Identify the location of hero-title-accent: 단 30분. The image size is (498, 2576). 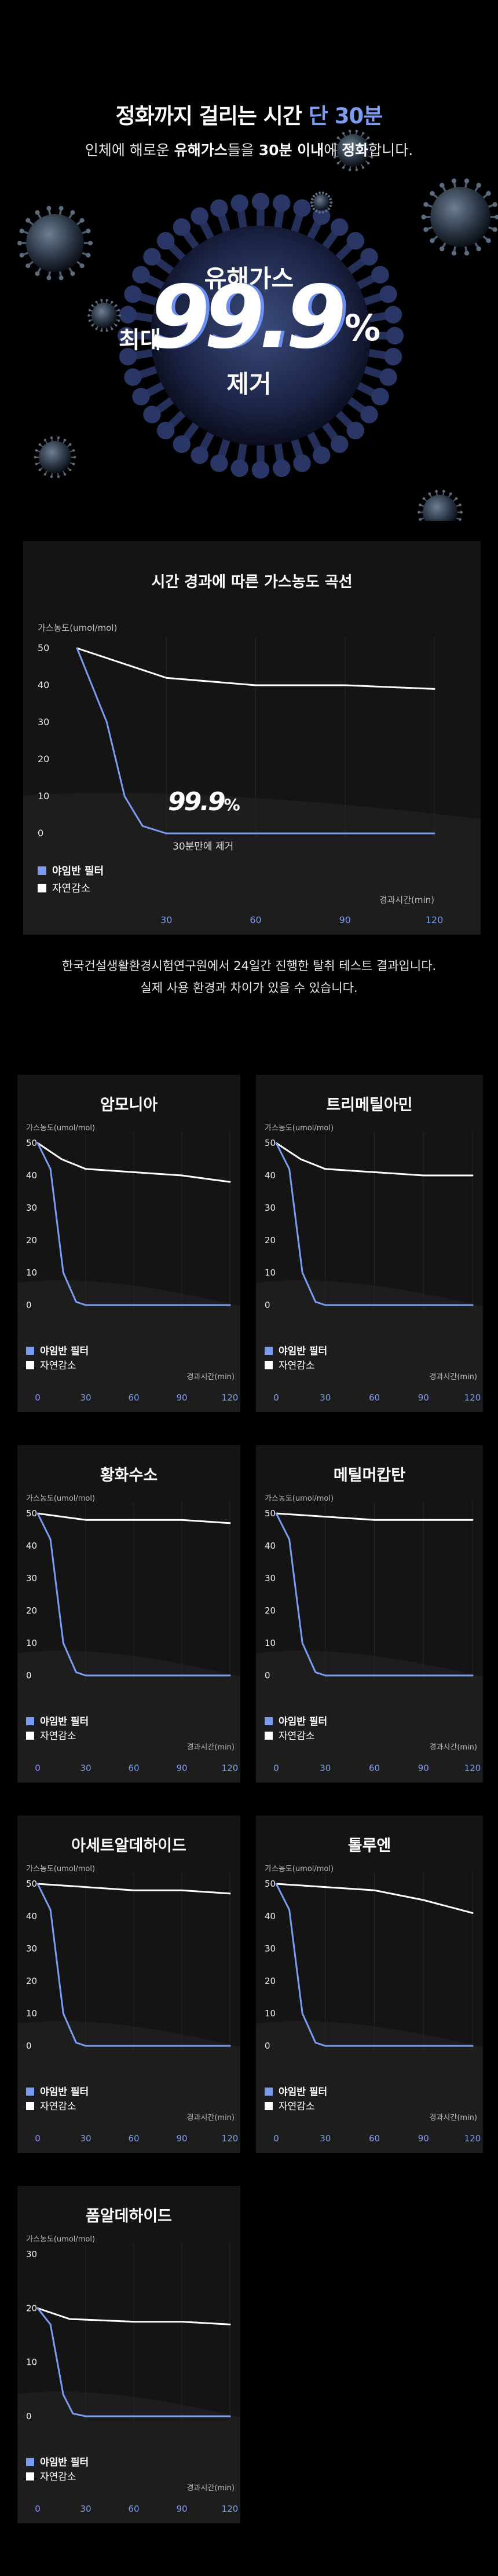
(345, 116).